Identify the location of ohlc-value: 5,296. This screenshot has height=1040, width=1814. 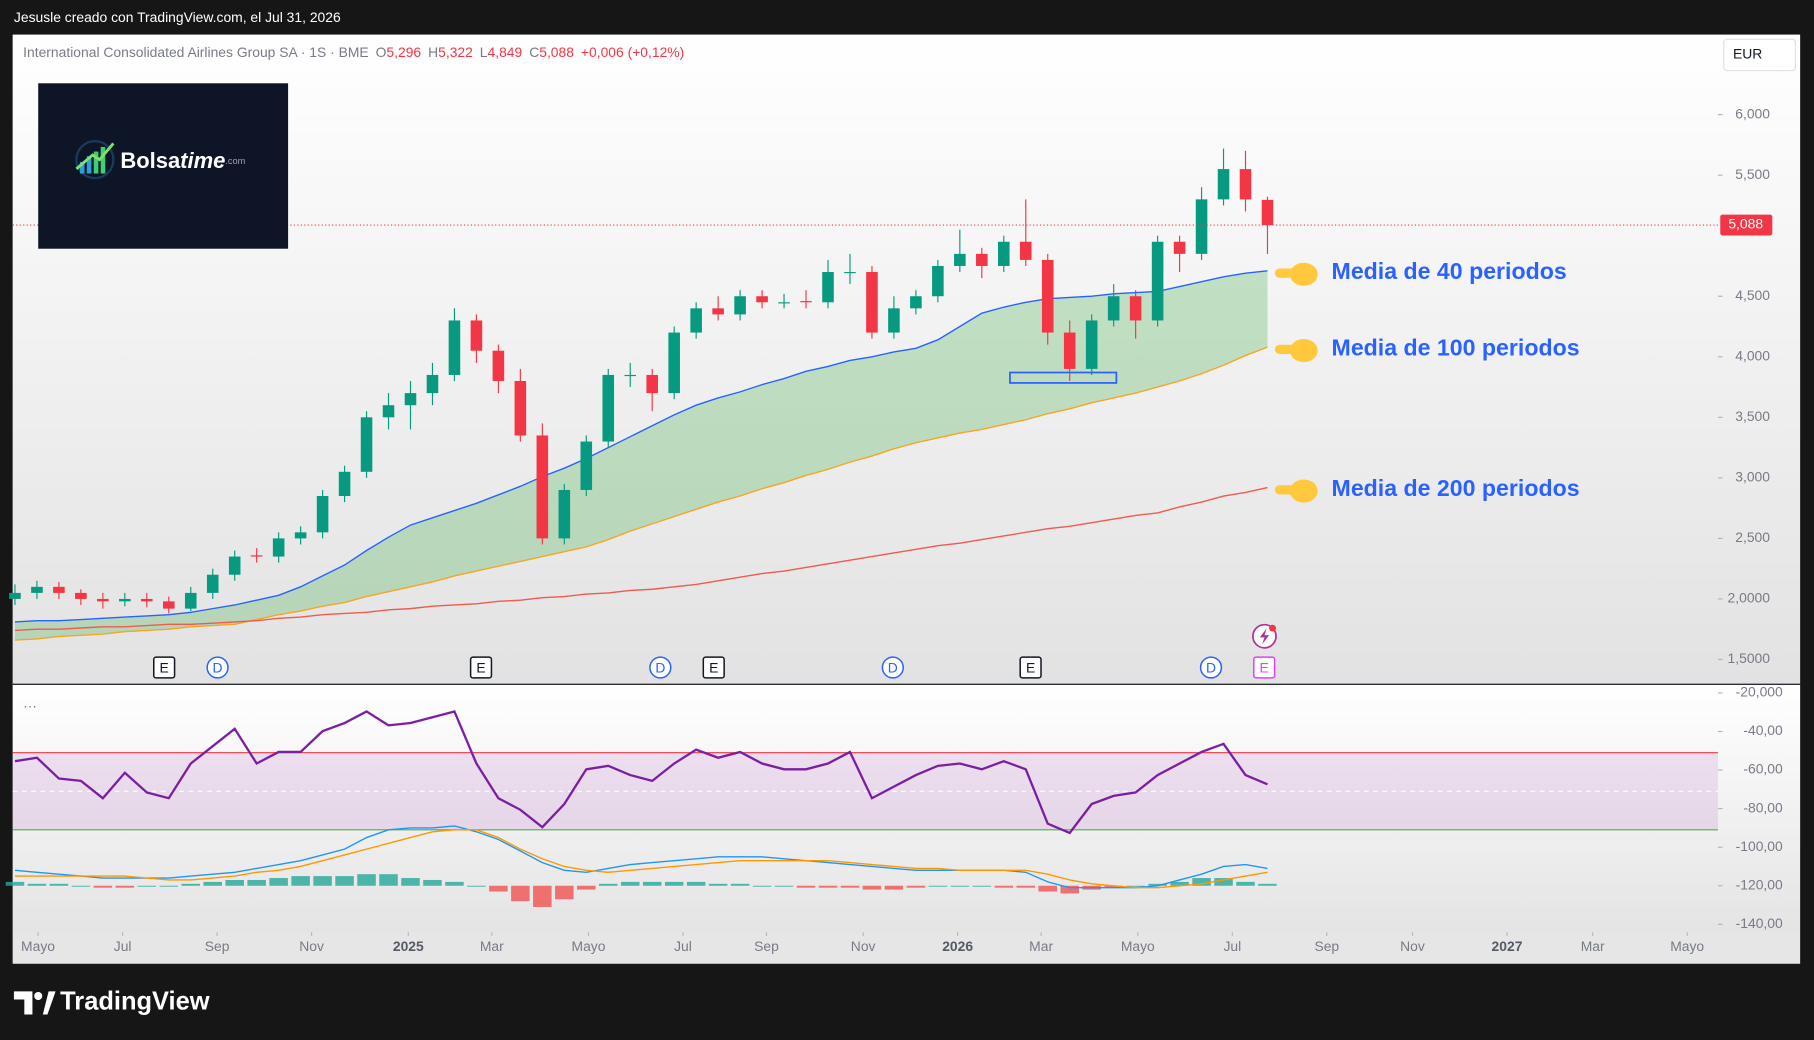
(403, 52).